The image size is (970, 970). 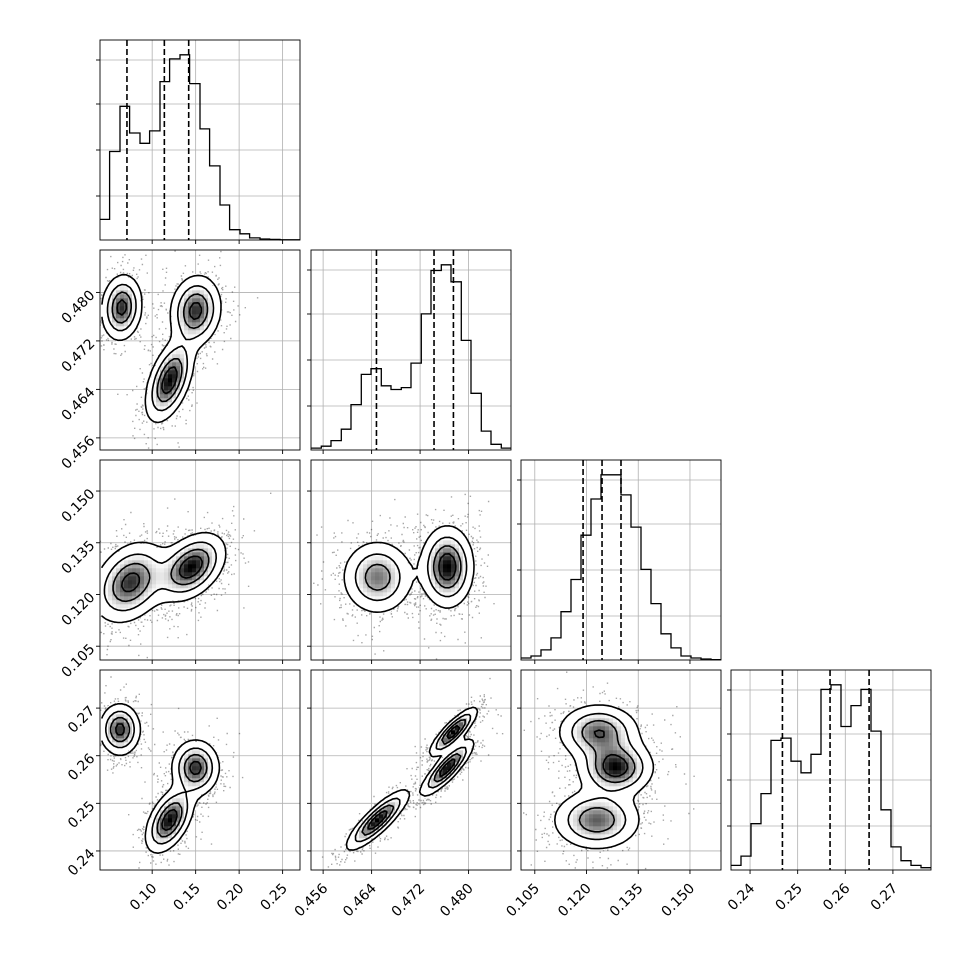 What do you see at coordinates (81, 862) in the screenshot?
I see `y-tick-label: 0.24` at bounding box center [81, 862].